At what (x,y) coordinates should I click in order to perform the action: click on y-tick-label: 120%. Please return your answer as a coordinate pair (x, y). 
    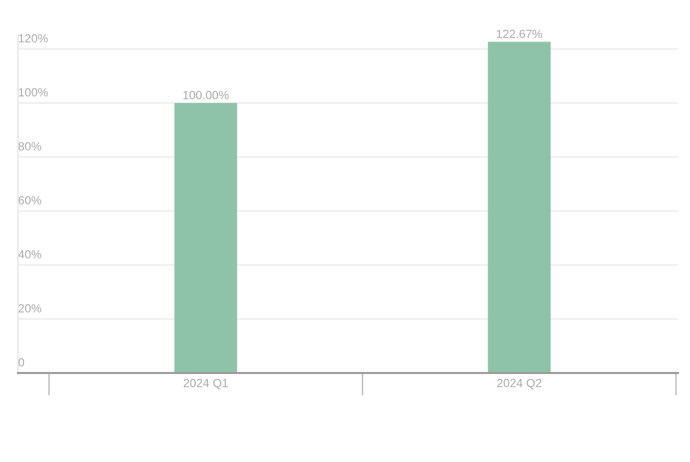
    Looking at the image, I should click on (33, 38).